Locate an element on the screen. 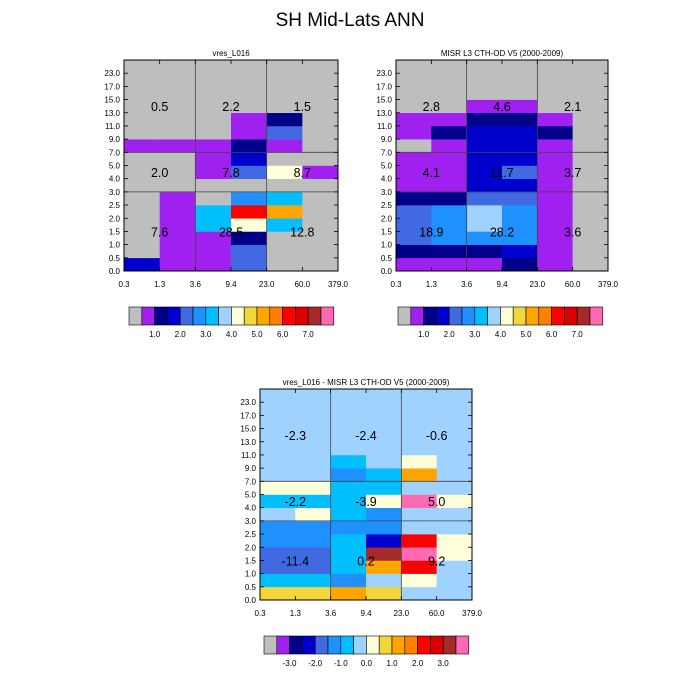 The image size is (700, 700). colorbar-label: 3.0 is located at coordinates (444, 663).